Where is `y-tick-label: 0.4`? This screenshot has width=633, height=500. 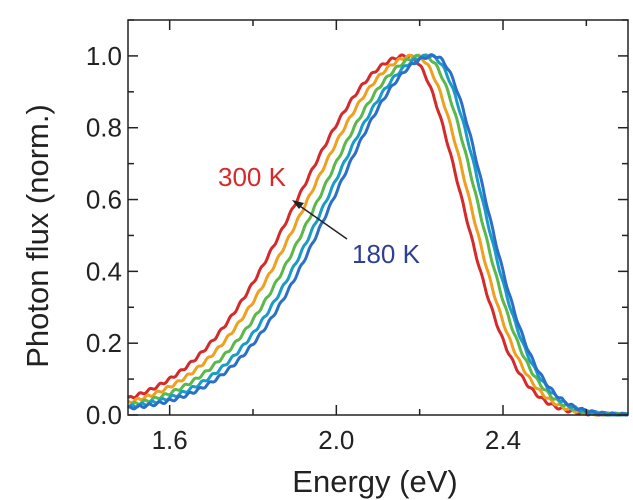 y-tick-label: 0.4 is located at coordinates (104, 271).